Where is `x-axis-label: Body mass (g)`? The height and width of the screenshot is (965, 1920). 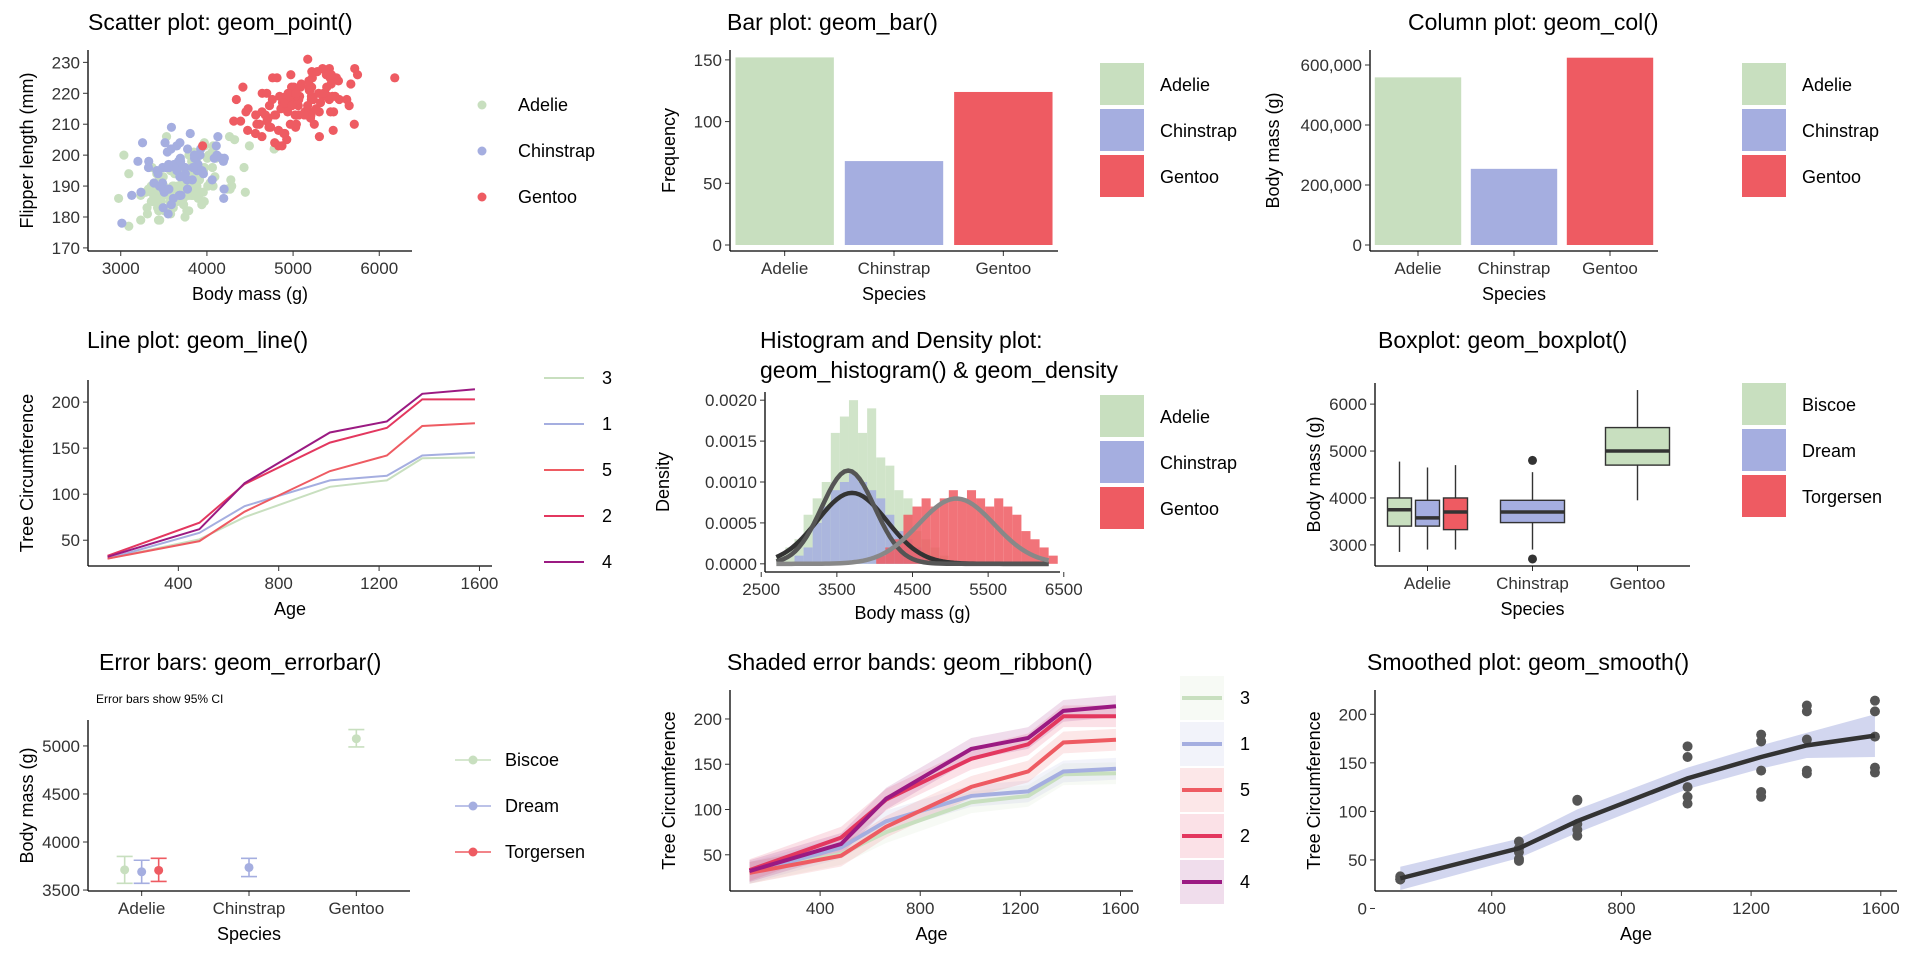
x-axis-label: Body mass (g) is located at coordinates (912, 613).